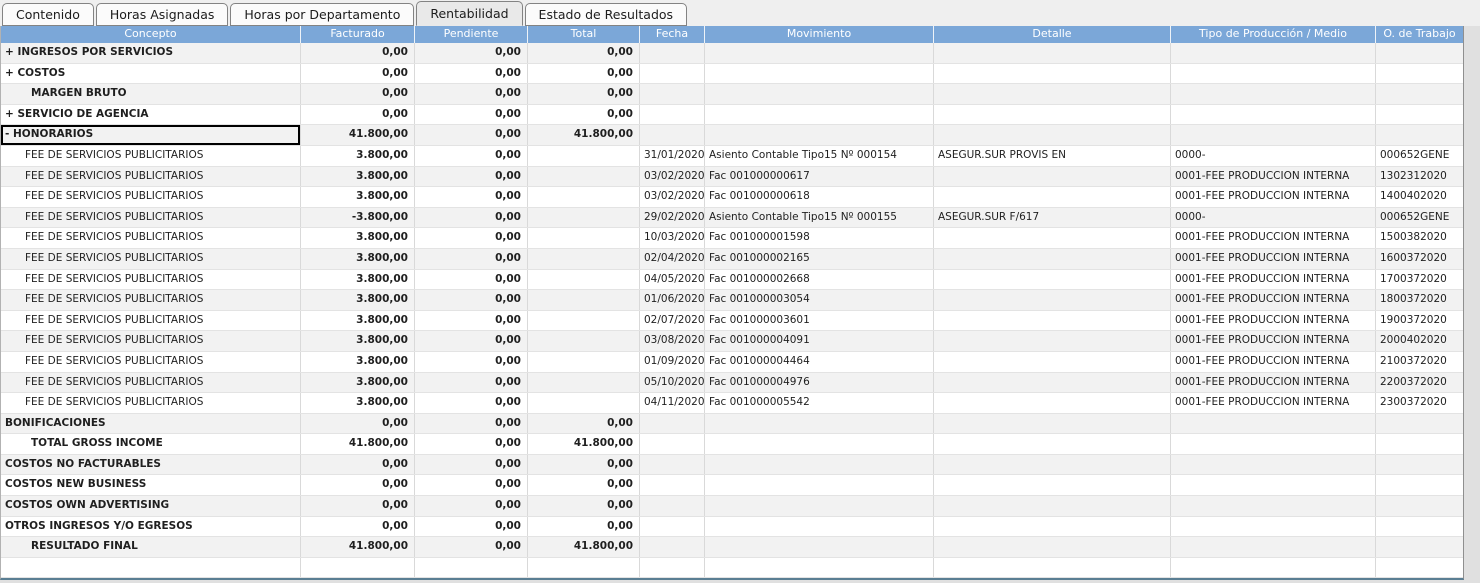 The image size is (1480, 583). I want to click on cell-detalle: ASEGUR.SUR F/617, so click(1052, 217).